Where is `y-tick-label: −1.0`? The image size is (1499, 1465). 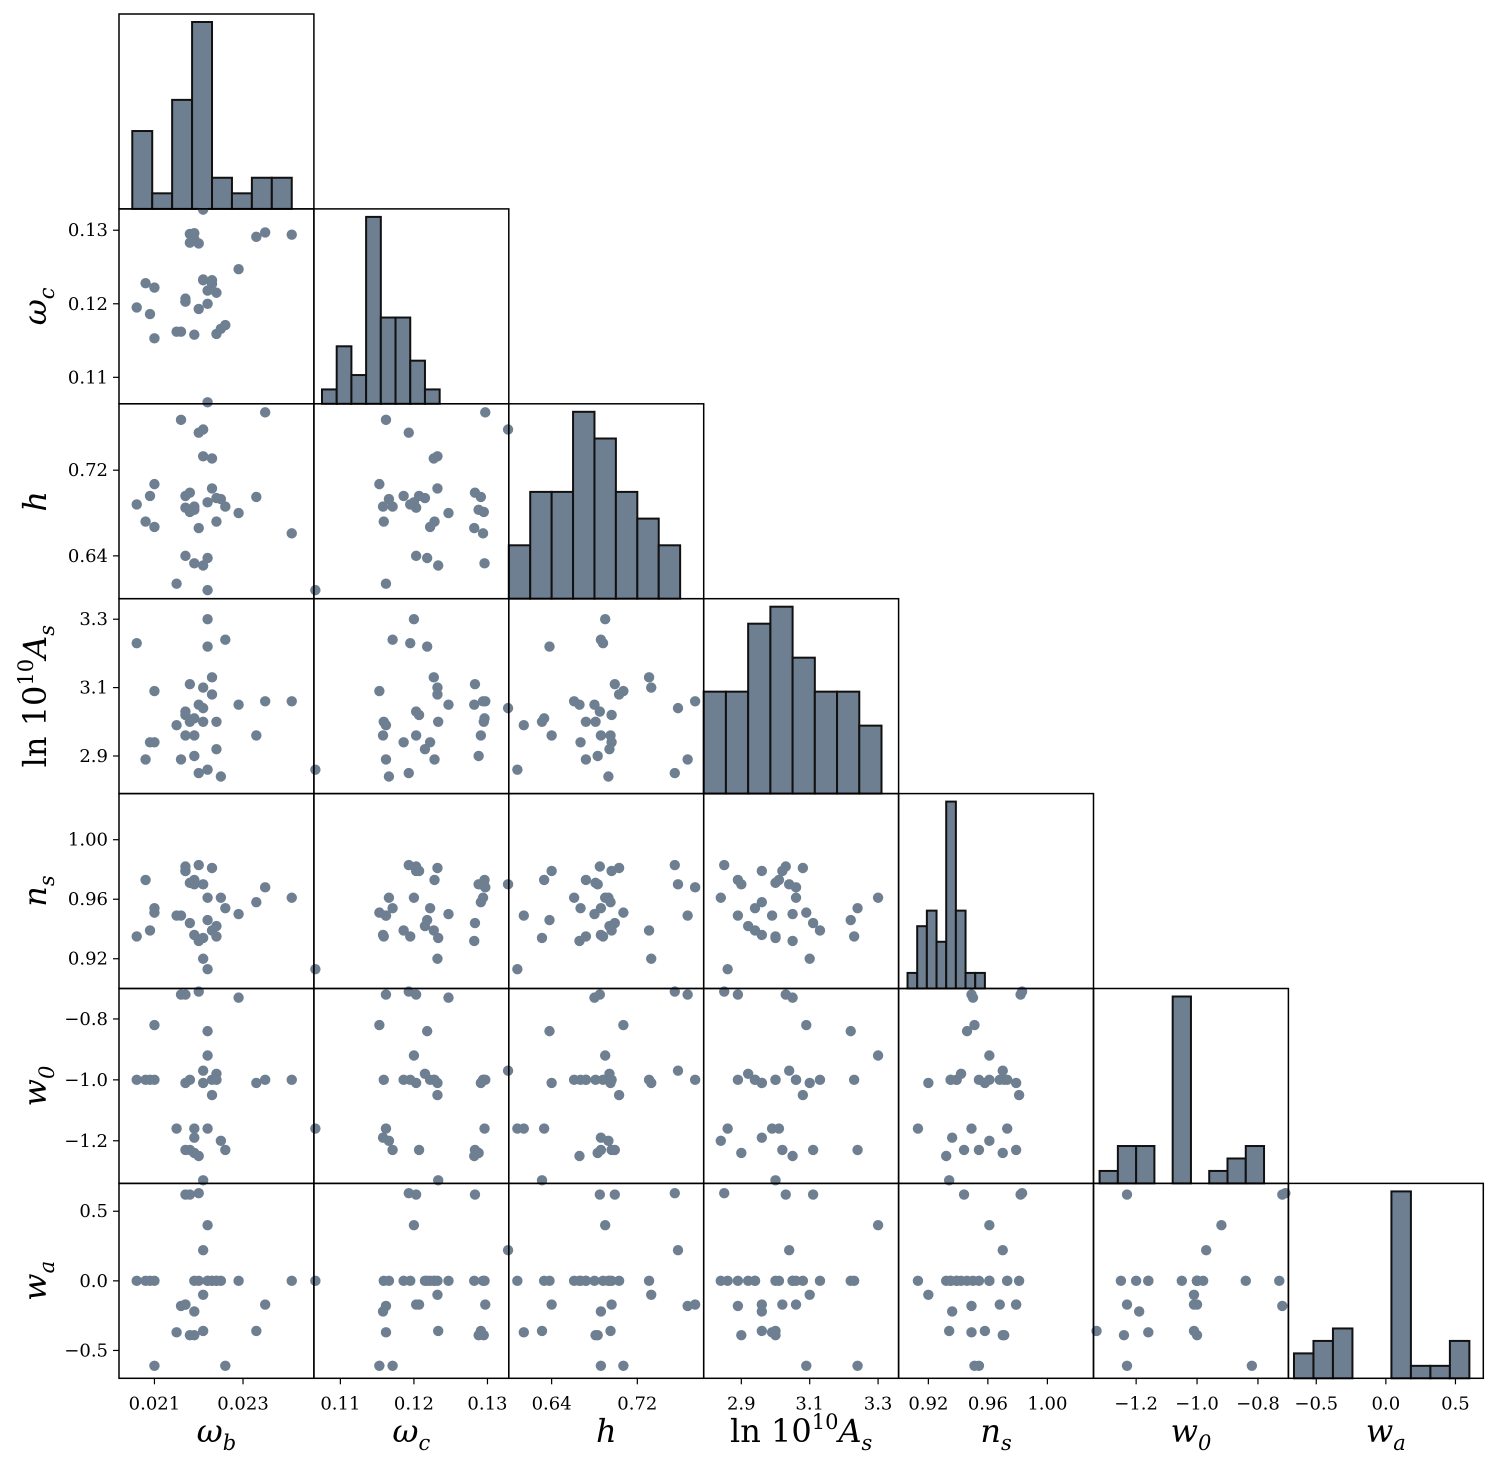 y-tick-label: −1.0 is located at coordinates (86, 1080).